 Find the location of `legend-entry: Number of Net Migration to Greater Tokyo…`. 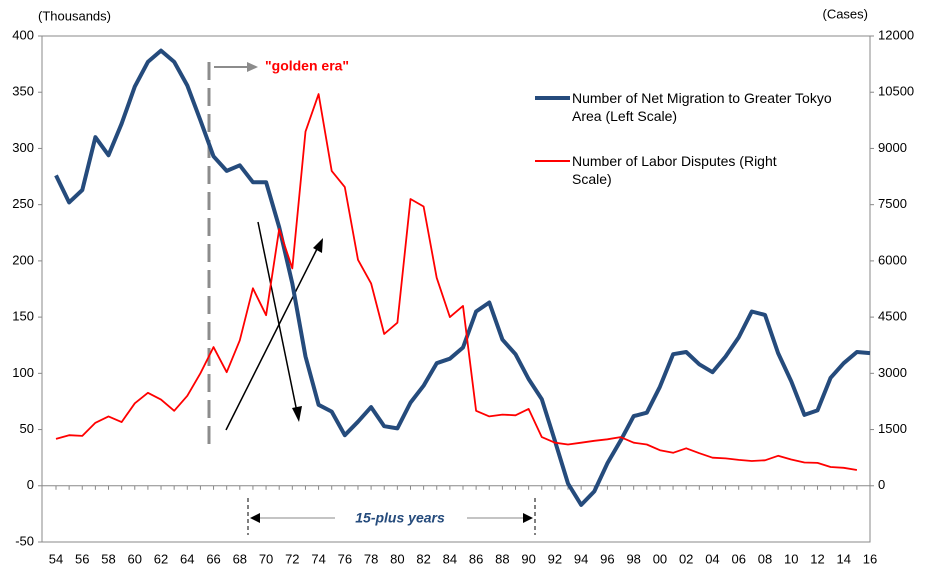

legend-entry: Number of Net Migration to Greater Tokyo… is located at coordinates (702, 107).